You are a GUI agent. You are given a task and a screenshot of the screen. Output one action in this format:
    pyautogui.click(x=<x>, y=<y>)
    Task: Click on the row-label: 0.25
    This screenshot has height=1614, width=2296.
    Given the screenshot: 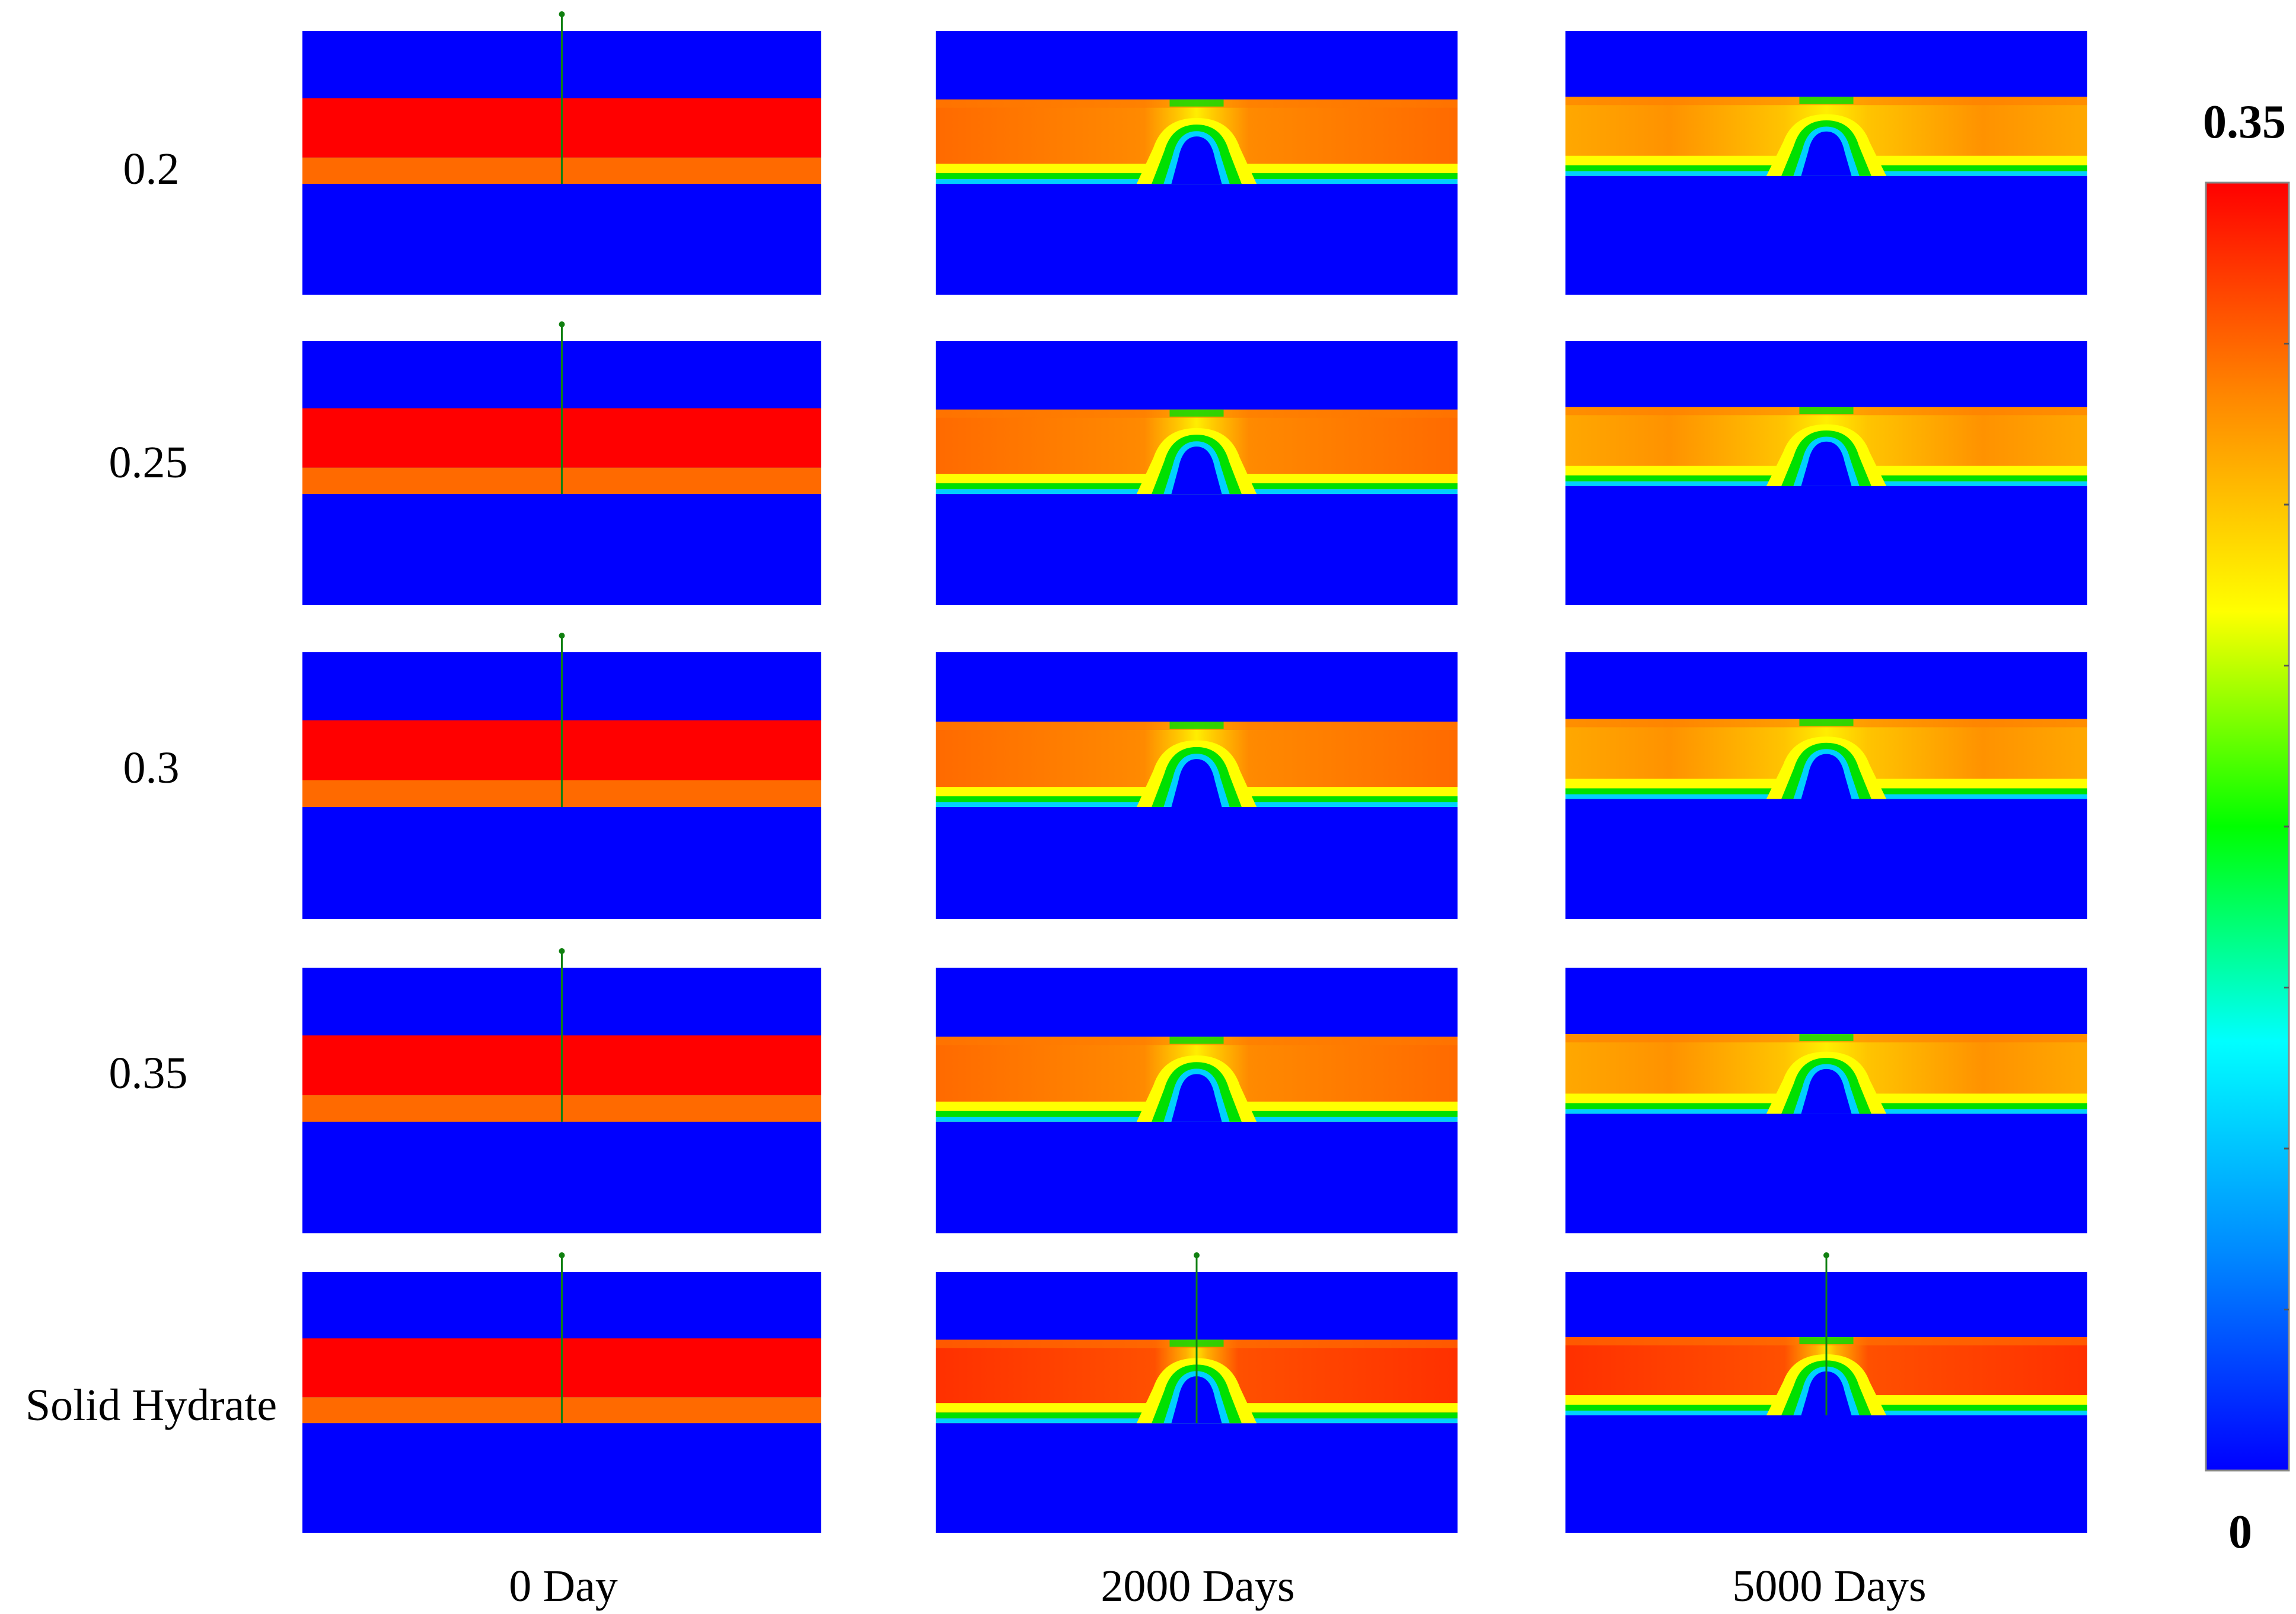 What is the action you would take?
    pyautogui.click(x=148, y=463)
    